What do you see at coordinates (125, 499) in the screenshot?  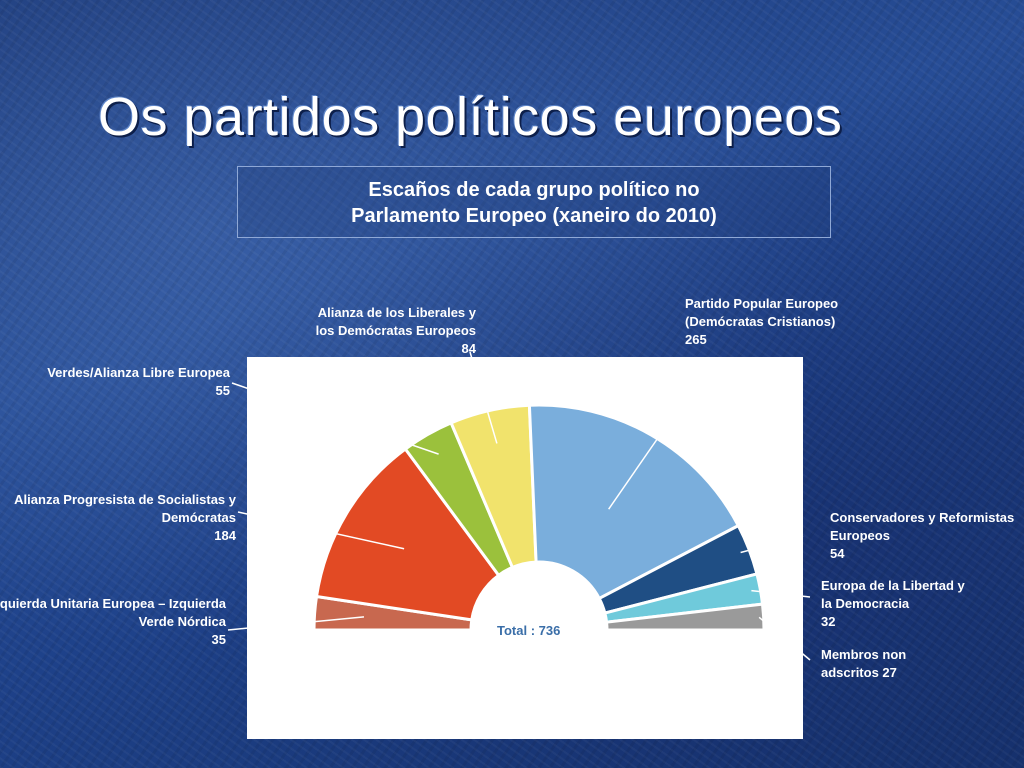 I see `label-sd-name-1: Alianza Progresista de Socialistas y` at bounding box center [125, 499].